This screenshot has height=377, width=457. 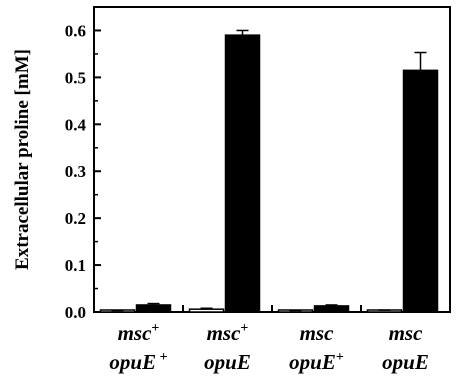 What do you see at coordinates (75, 171) in the screenshot?
I see `y-tick-label: 0.3` at bounding box center [75, 171].